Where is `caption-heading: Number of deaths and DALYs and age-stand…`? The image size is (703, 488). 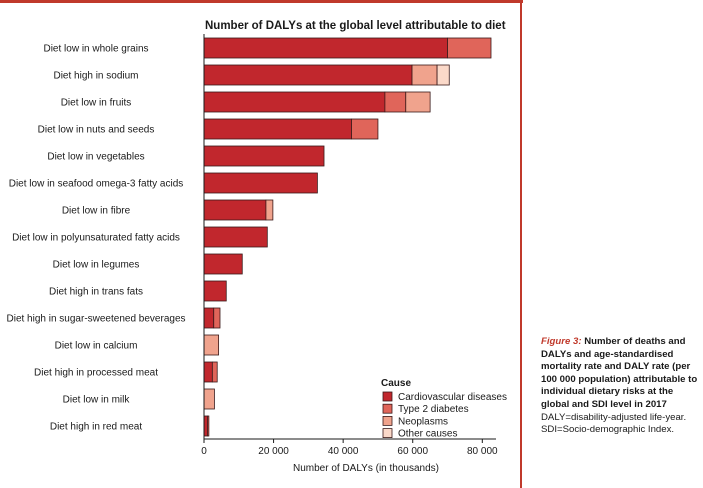
caption-heading: Number of deaths and DALYs and age-stand… is located at coordinates (619, 373).